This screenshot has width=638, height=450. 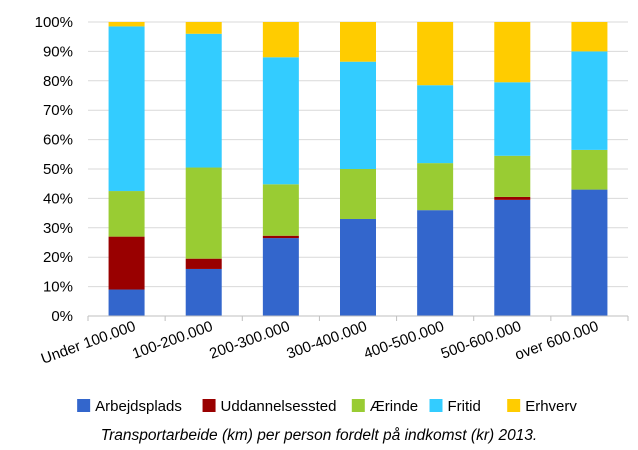 I want to click on y-tick-label: 60%, so click(x=58, y=140).